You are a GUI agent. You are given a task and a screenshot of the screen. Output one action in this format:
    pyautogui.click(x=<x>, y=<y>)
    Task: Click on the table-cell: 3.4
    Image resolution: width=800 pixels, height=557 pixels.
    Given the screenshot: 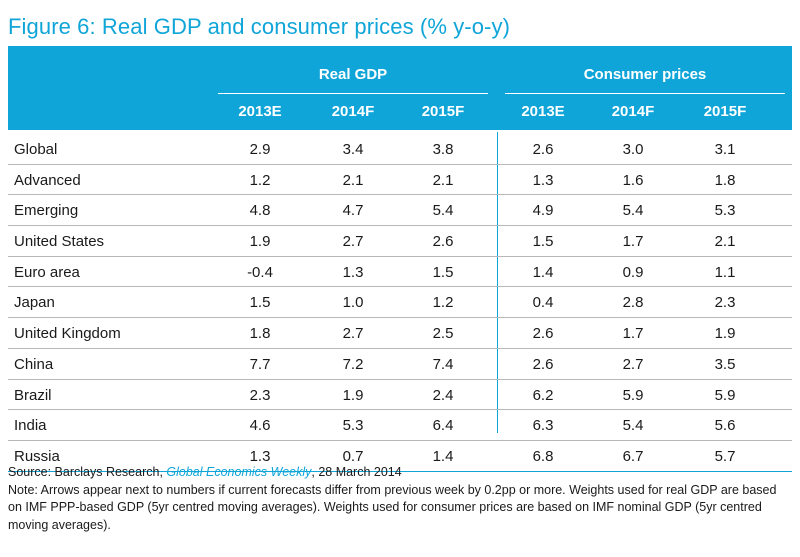 What is the action you would take?
    pyautogui.click(x=353, y=149)
    